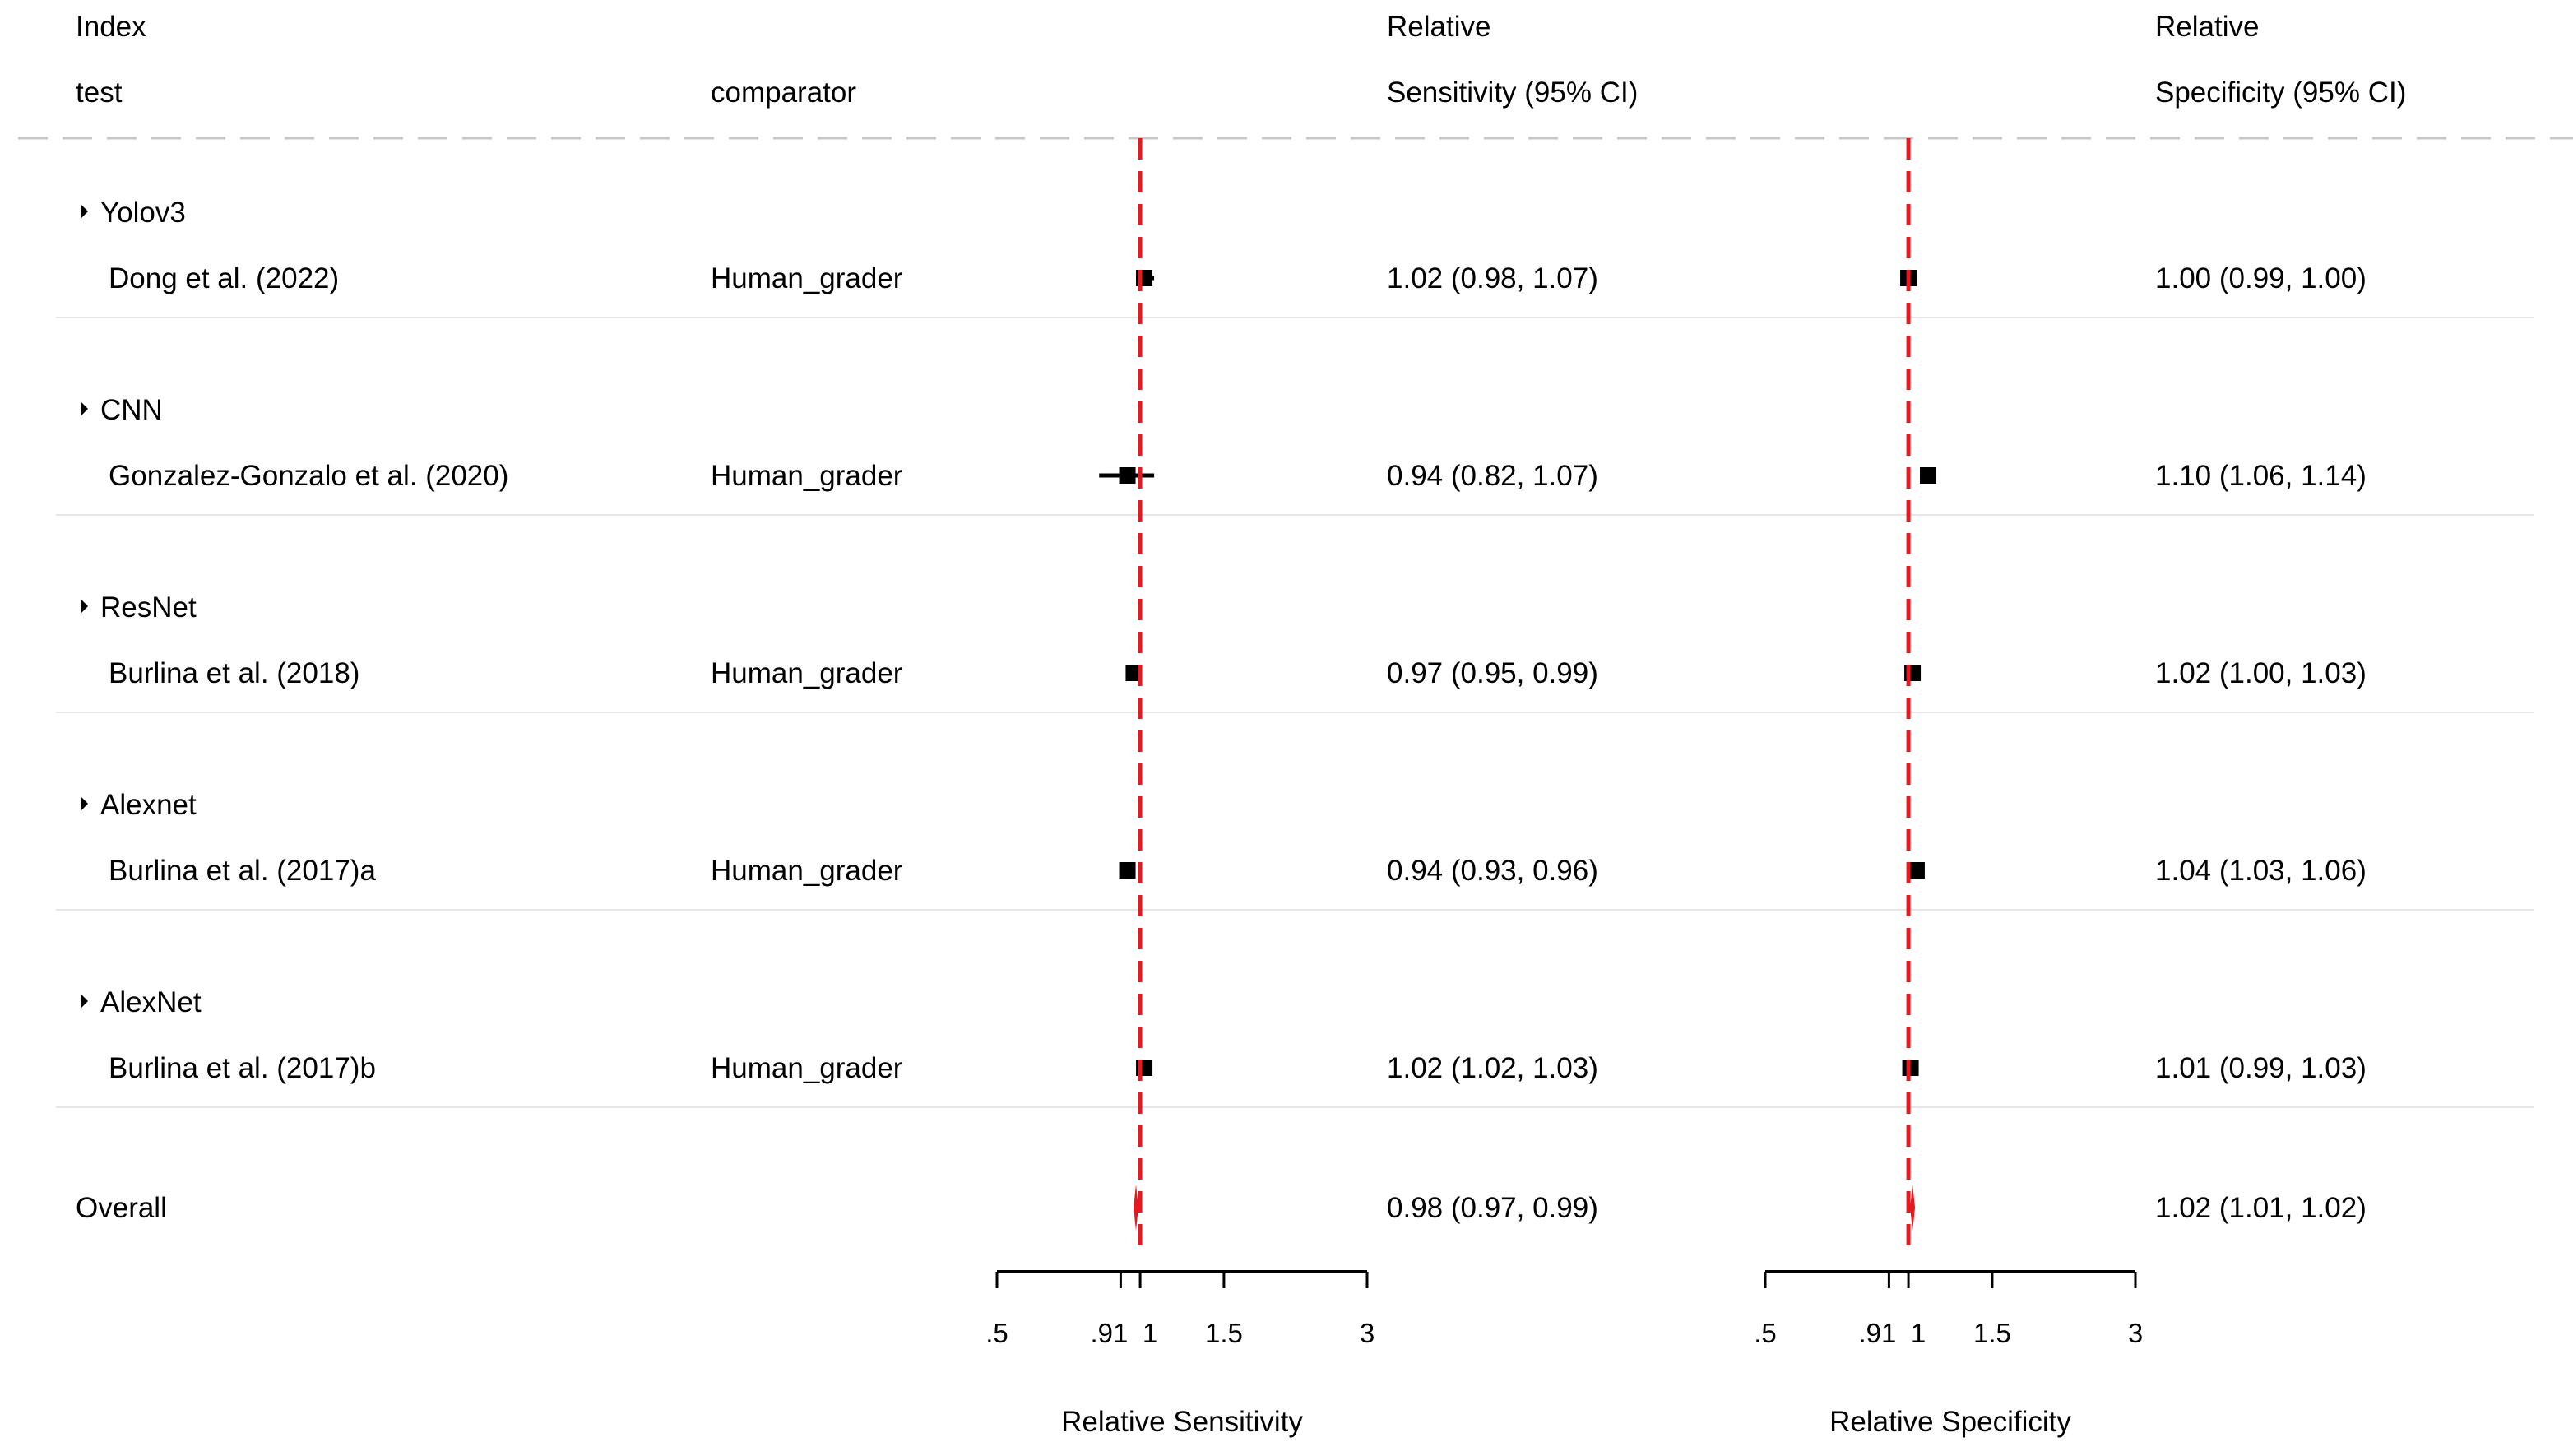 This screenshot has width=2573, height=1456. I want to click on sens-pooled-diamond, so click(1137, 1208).